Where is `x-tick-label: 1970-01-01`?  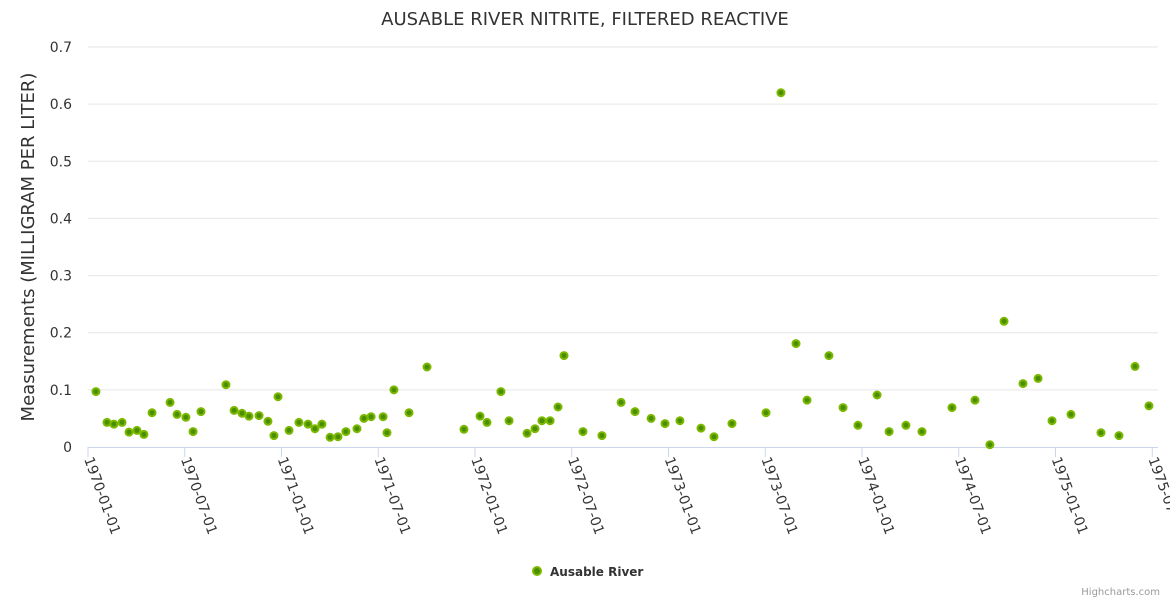
x-tick-label: 1970-01-01 is located at coordinates (101, 496).